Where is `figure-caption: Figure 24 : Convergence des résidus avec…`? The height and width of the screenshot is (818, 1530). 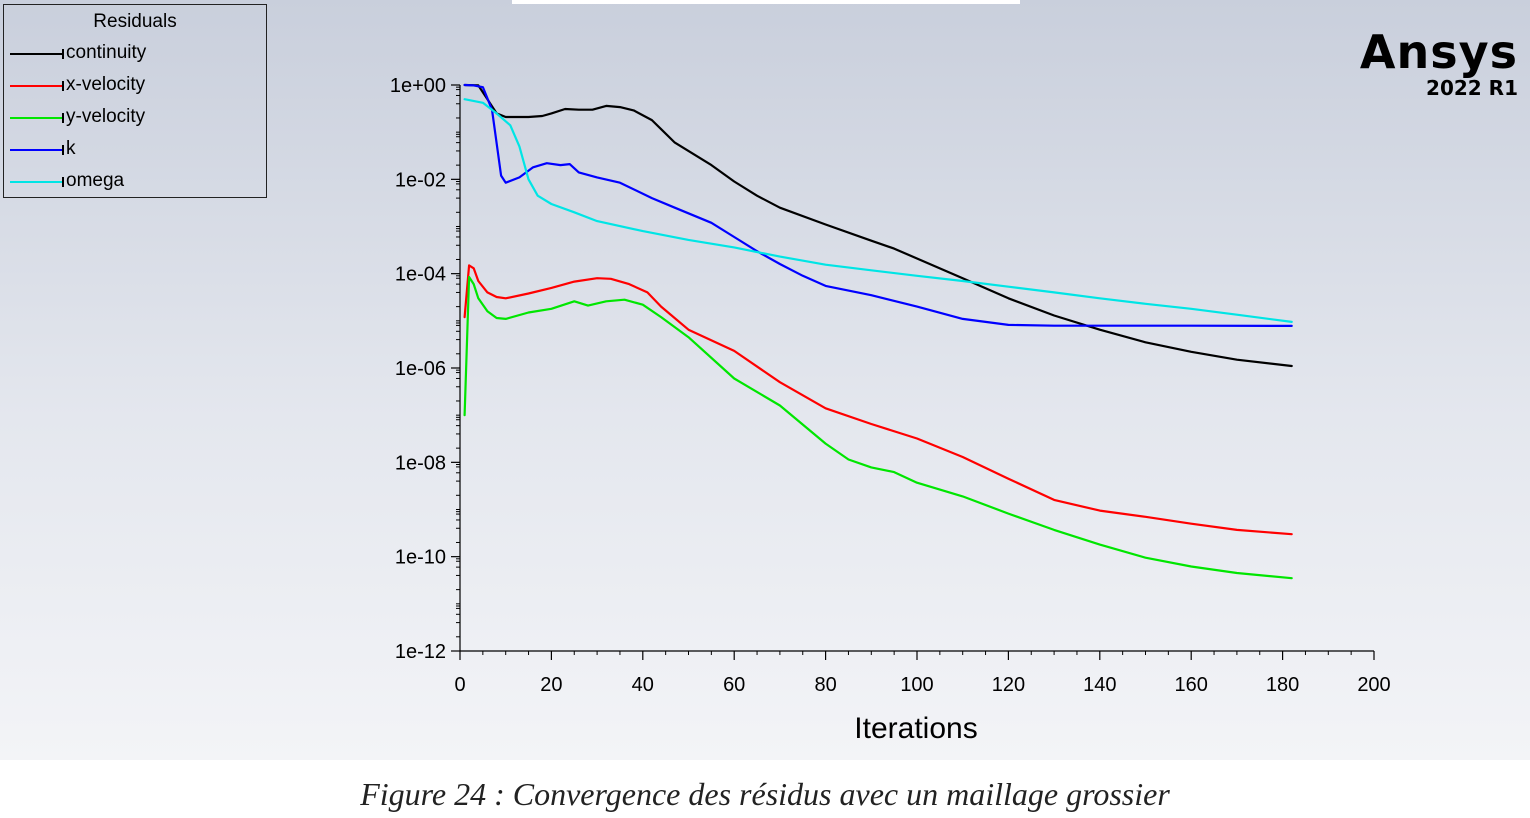 figure-caption: Figure 24 : Convergence des résidus avec… is located at coordinates (765, 794).